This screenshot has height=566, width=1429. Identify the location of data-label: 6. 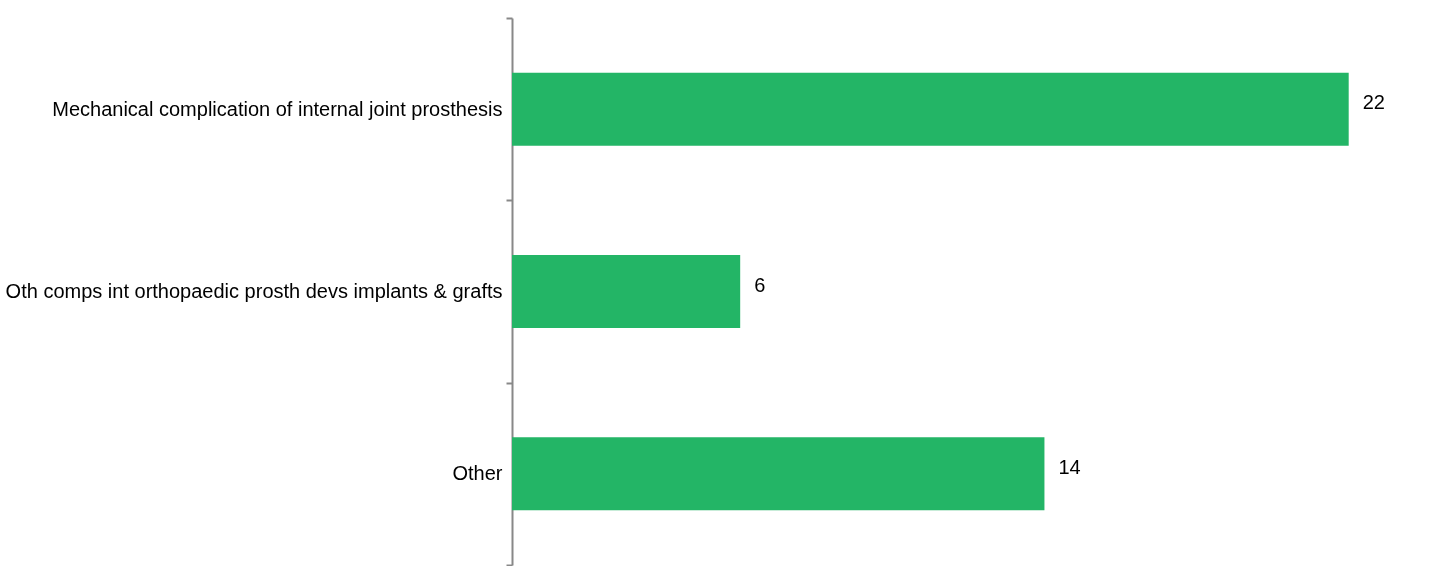
(760, 284).